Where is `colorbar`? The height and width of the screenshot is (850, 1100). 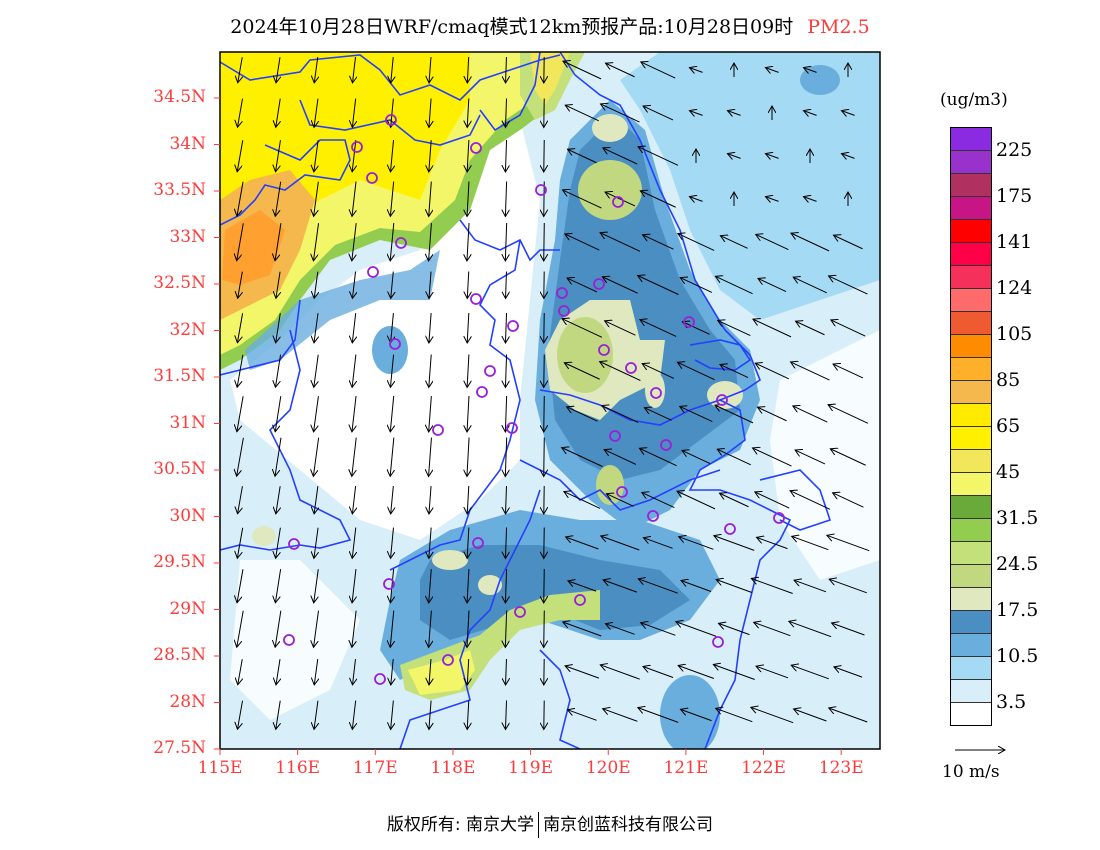 colorbar is located at coordinates (971, 426).